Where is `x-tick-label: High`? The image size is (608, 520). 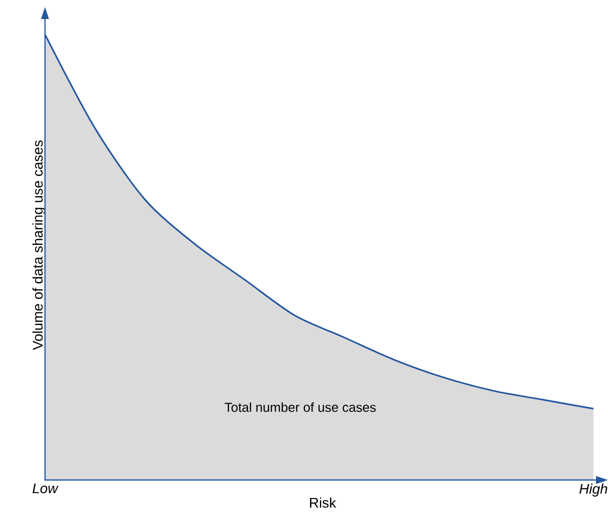
x-tick-label: High is located at coordinates (593, 490).